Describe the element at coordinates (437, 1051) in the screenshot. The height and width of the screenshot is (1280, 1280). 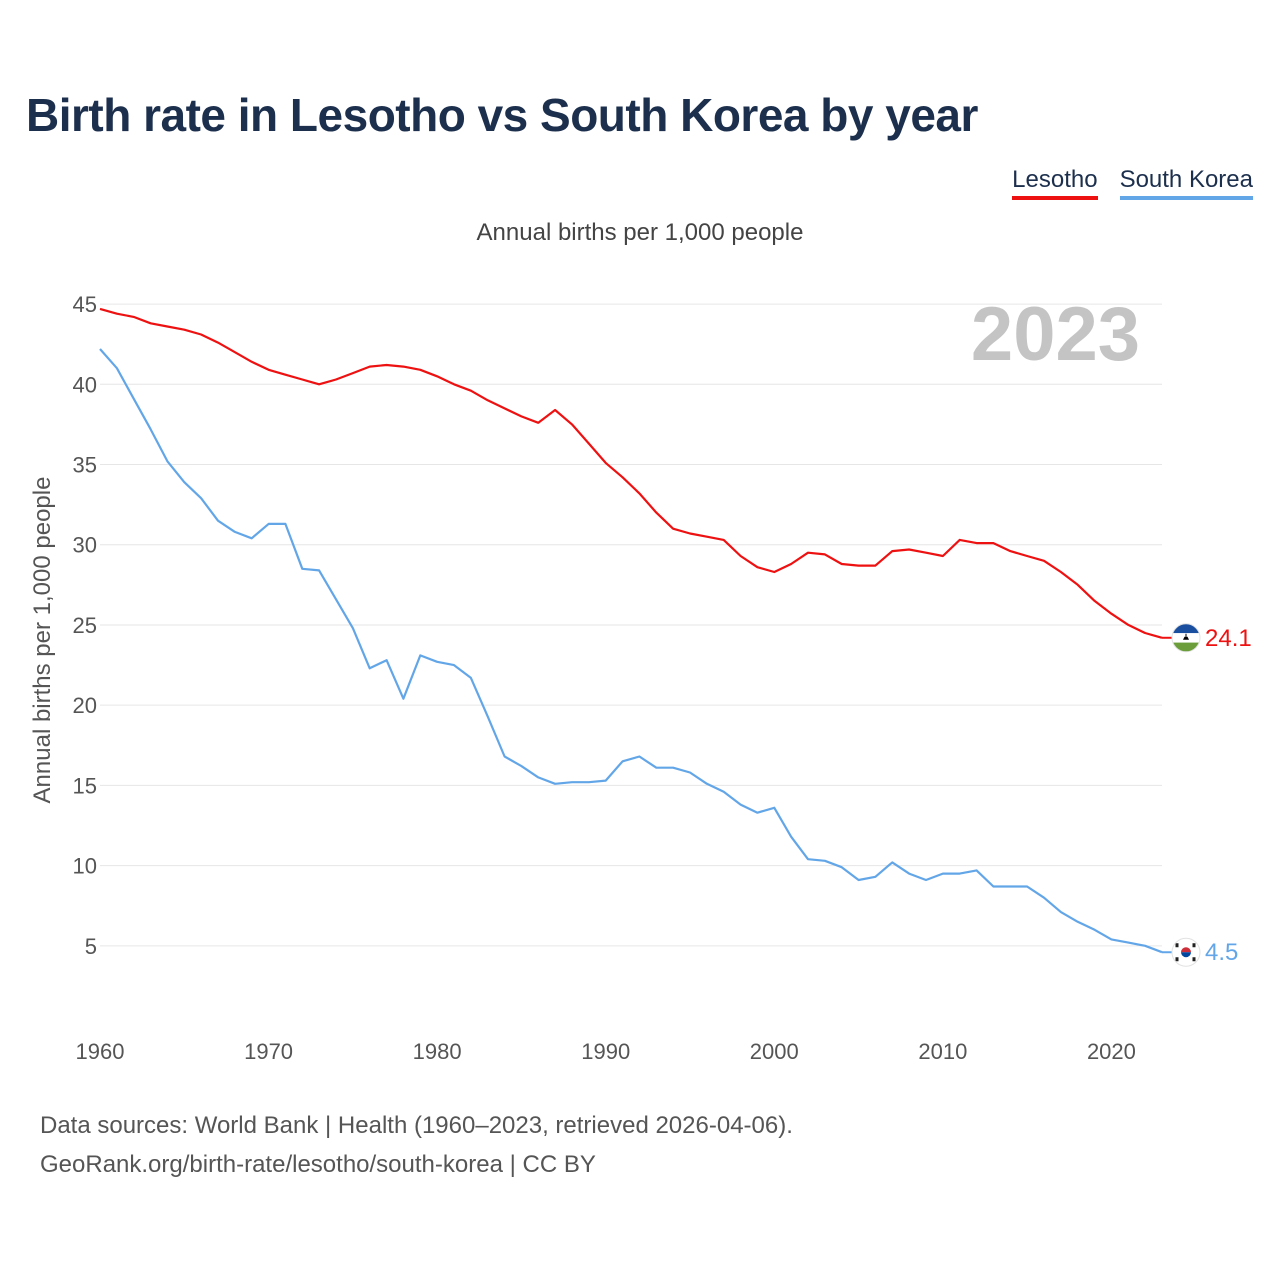
I see `x-tick-label: 1980` at that location.